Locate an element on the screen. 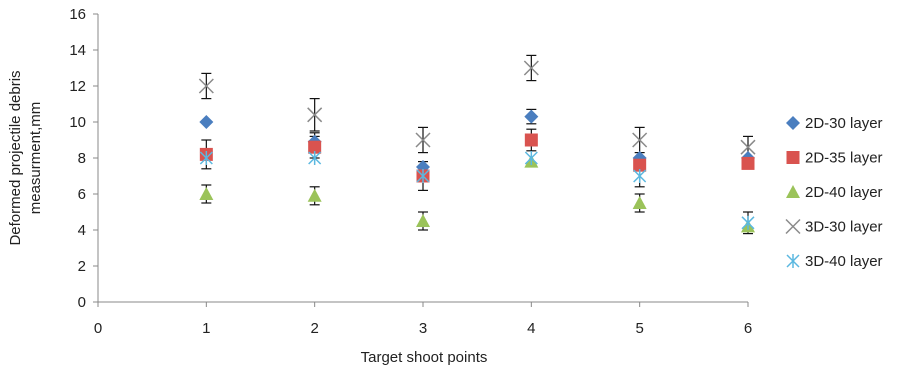 The height and width of the screenshot is (372, 911). legend-label: 2D-35 layer is located at coordinates (844, 158).